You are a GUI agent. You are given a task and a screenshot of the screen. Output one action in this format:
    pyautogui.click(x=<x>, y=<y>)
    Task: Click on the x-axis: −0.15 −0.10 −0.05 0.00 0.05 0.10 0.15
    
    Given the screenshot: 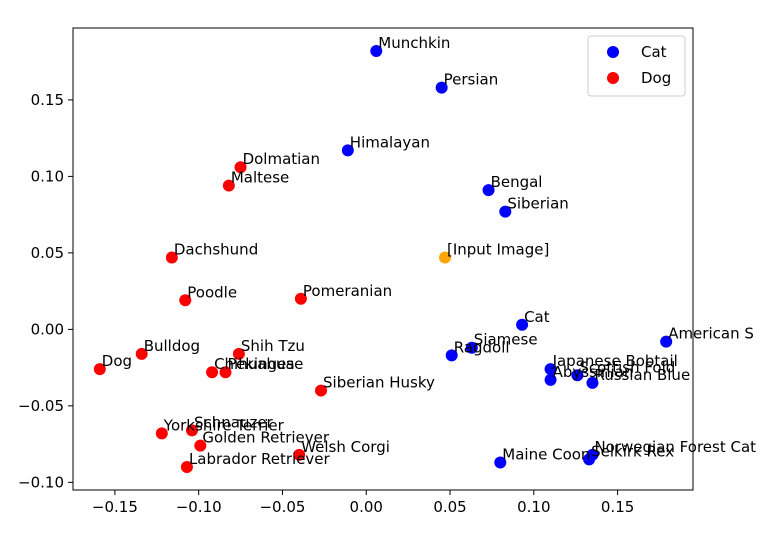 What is the action you would take?
    pyautogui.click(x=363, y=503)
    